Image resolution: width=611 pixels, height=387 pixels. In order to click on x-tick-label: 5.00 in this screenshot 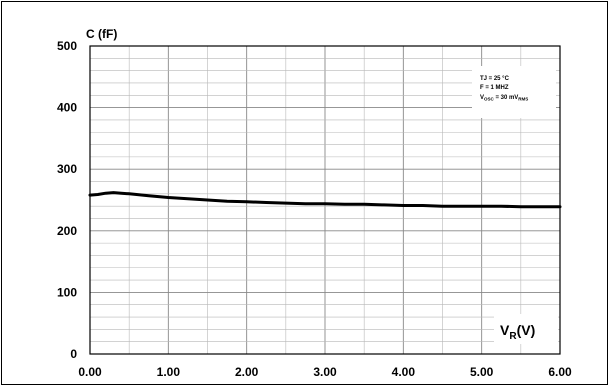, I will do `click(482, 372)`.